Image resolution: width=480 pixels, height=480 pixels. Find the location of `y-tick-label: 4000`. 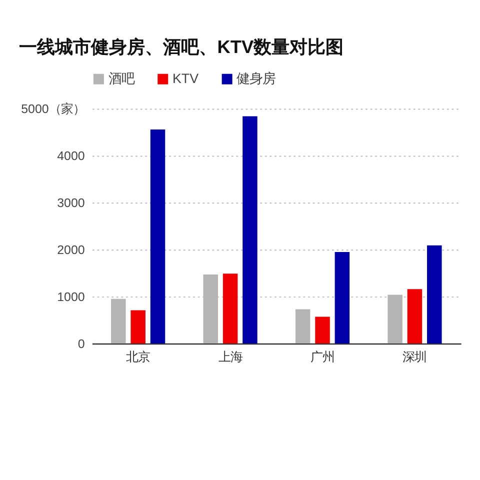

y-tick-label: 4000 is located at coordinates (71, 156).